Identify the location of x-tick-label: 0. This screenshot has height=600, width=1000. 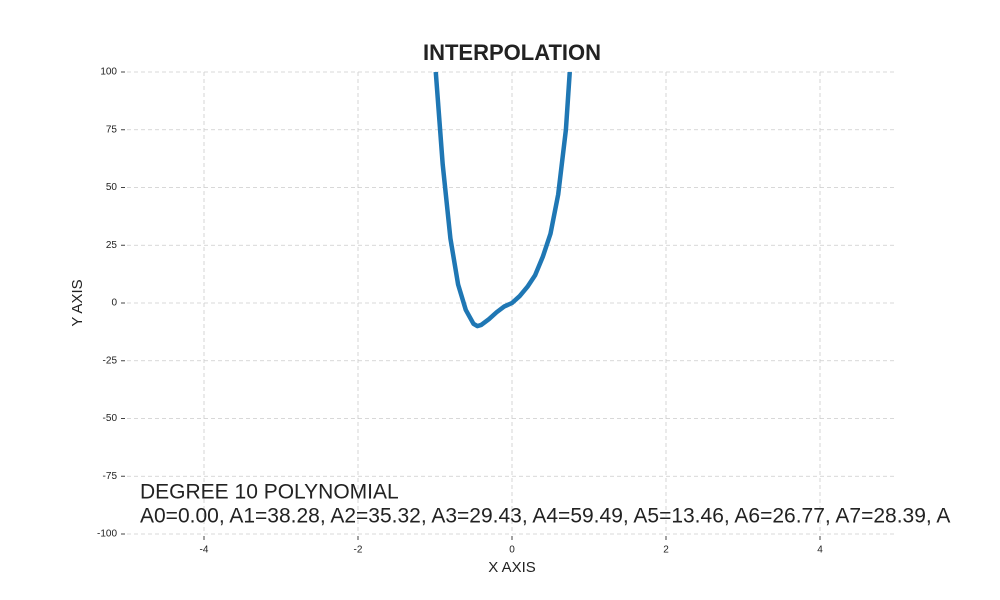
(512, 550).